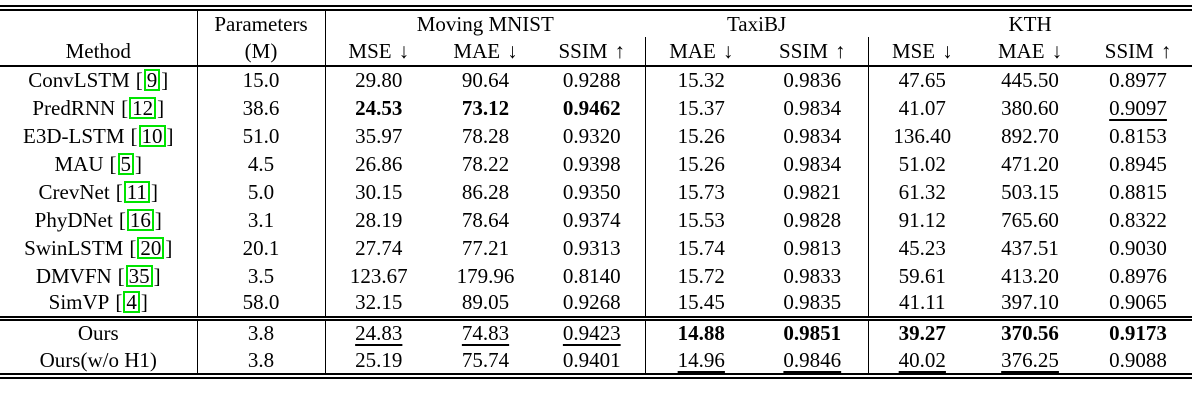 The height and width of the screenshot is (407, 1192). Describe the element at coordinates (1030, 304) in the screenshot. I see `metric-value-cell: 397.10` at that location.